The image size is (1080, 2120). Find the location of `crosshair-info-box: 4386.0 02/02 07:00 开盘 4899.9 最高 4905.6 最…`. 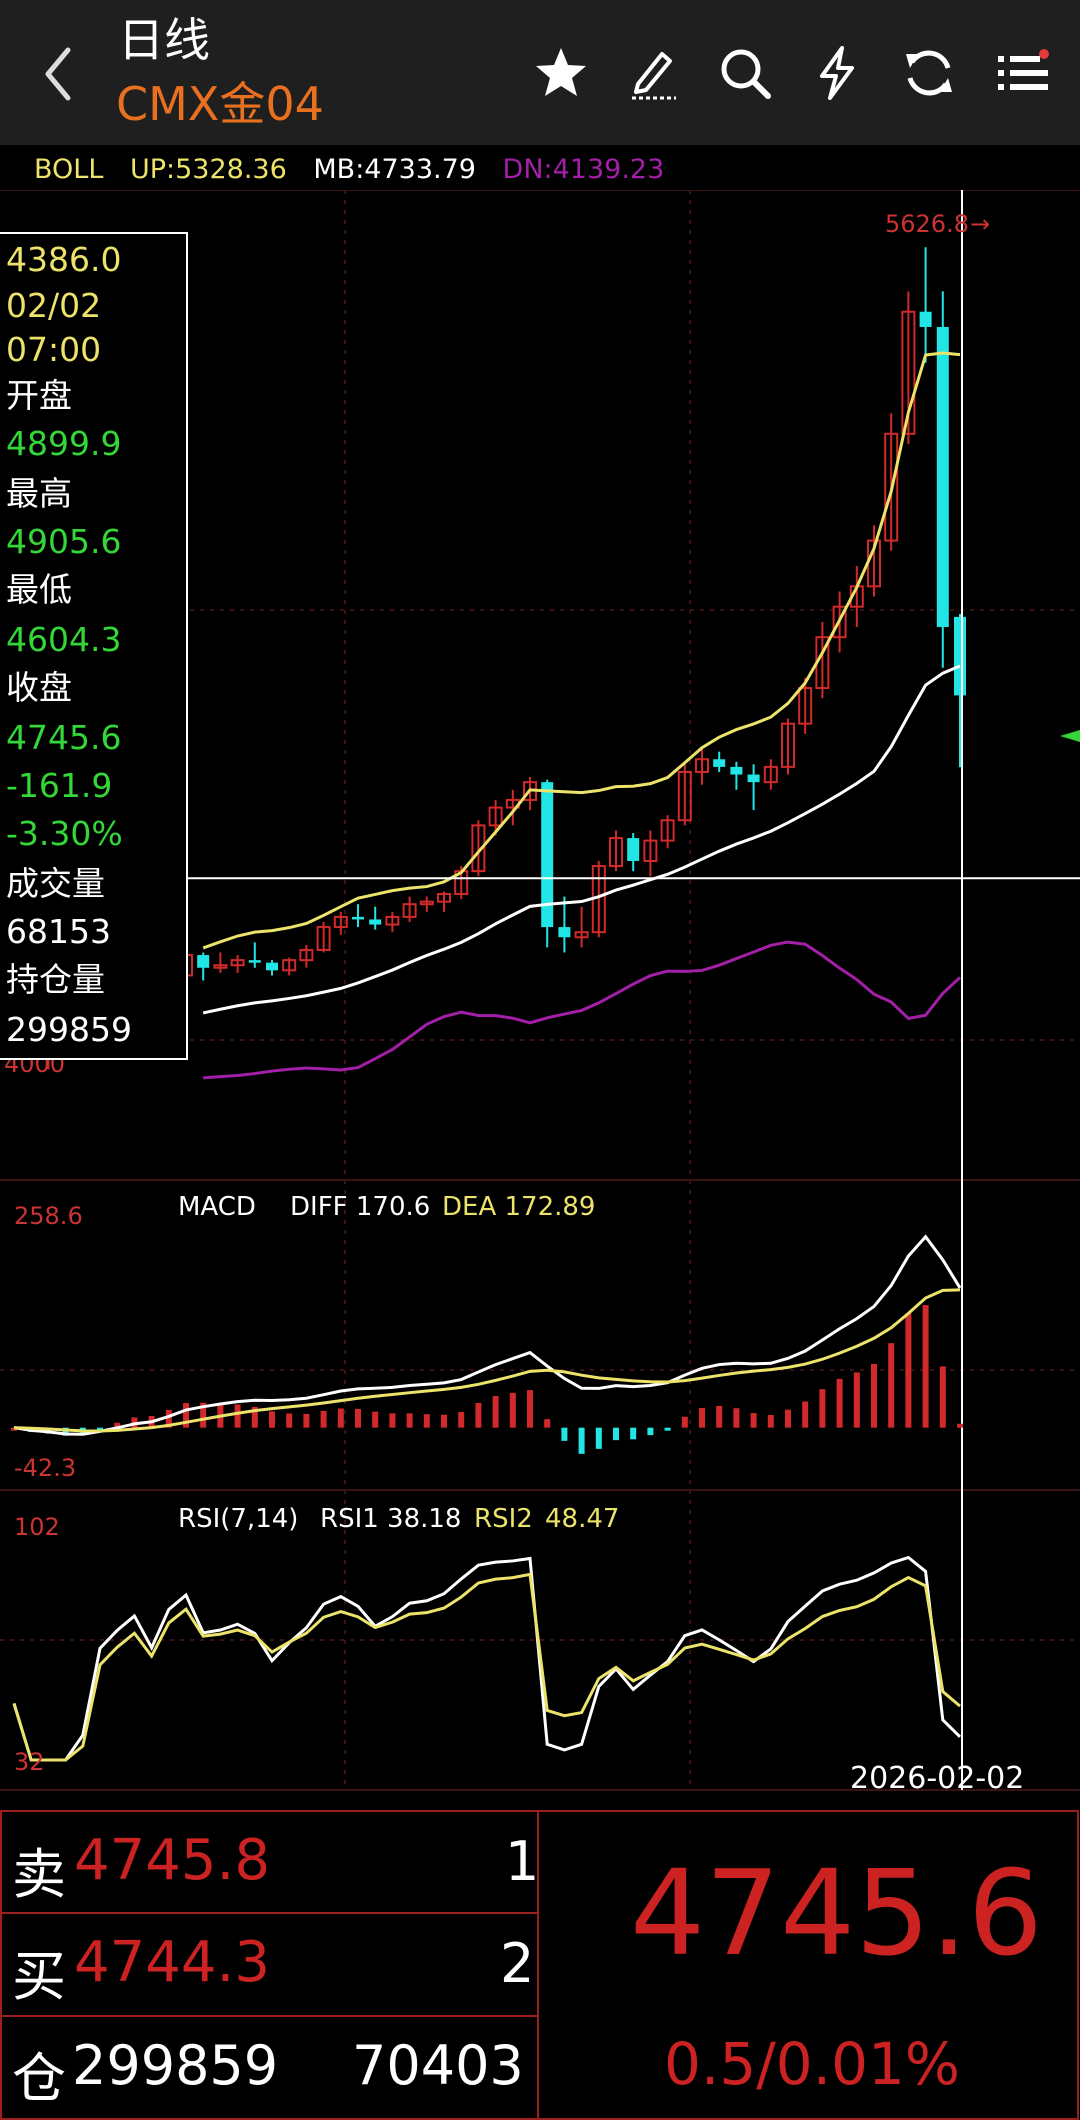

crosshair-info-box: 4386.0 02/02 07:00 开盘 4899.9 最高 4905.6 最… is located at coordinates (94, 646).